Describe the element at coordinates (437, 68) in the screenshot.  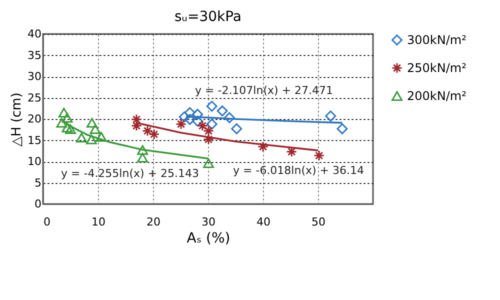
I see `legend-label: 250kN/m²` at that location.